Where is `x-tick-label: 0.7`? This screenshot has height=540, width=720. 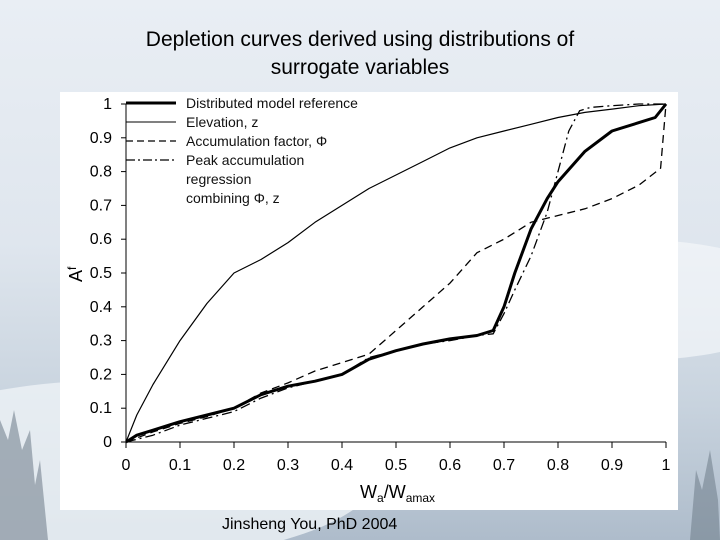 x-tick-label: 0.7 is located at coordinates (504, 465).